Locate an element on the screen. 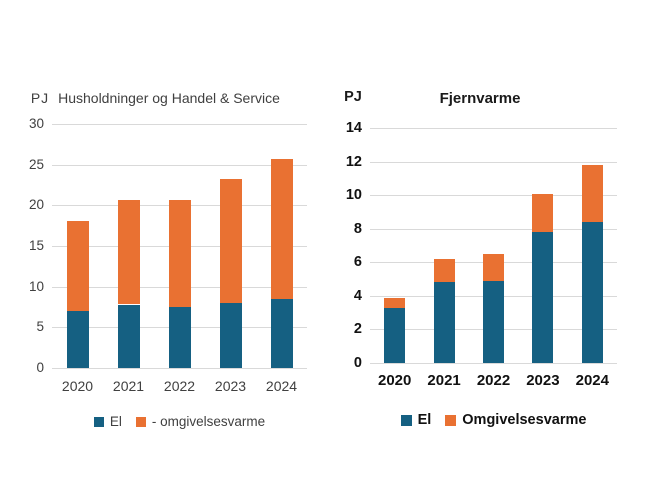 This screenshot has height=500, width=650. legend-item: Omgivelsesvarme is located at coordinates (515, 420).